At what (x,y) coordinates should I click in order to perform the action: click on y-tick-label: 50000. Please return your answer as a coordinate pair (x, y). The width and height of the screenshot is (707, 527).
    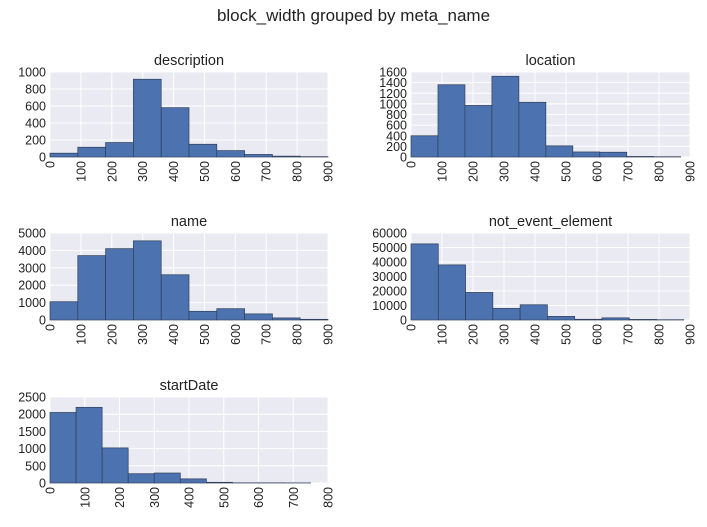
    Looking at the image, I should click on (389, 248).